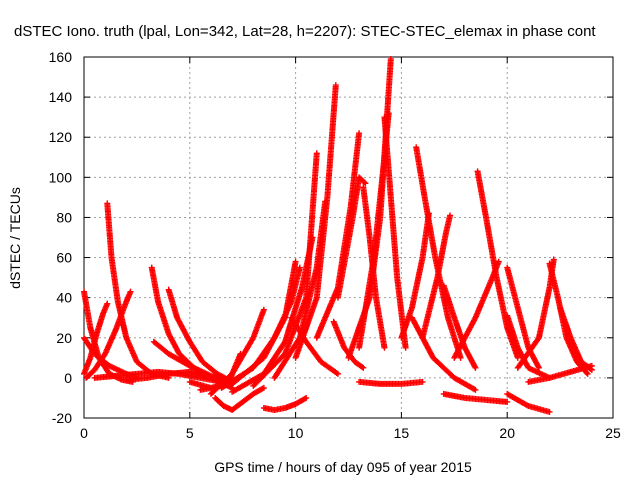  Describe the element at coordinates (507, 433) in the screenshot. I see `x-tick-label: 20` at that location.